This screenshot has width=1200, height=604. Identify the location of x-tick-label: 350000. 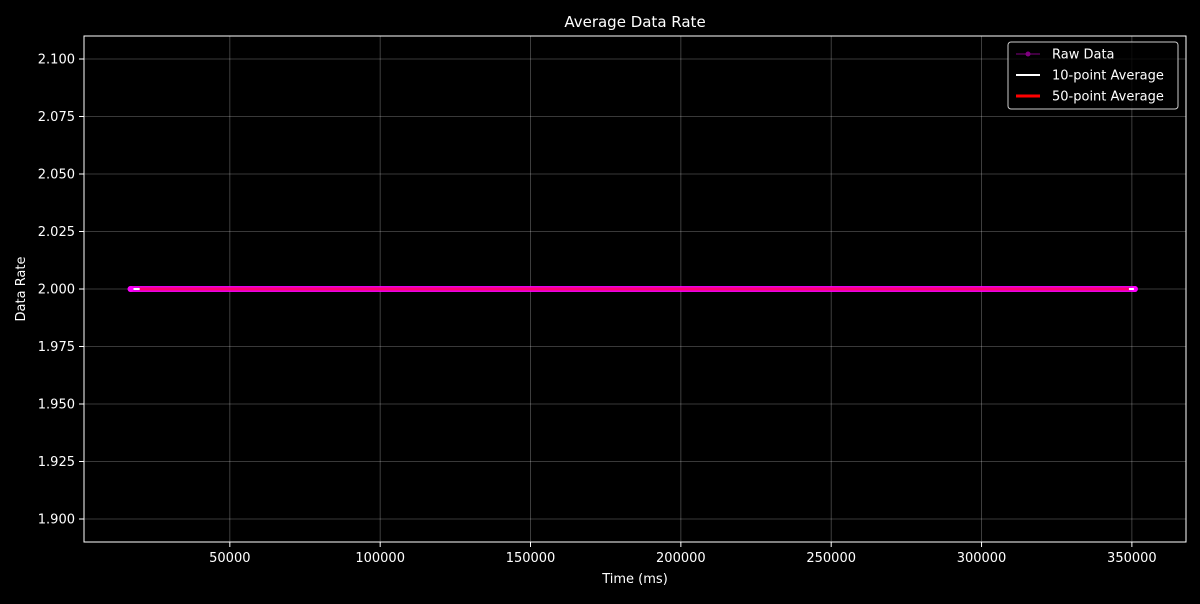
(1132, 558).